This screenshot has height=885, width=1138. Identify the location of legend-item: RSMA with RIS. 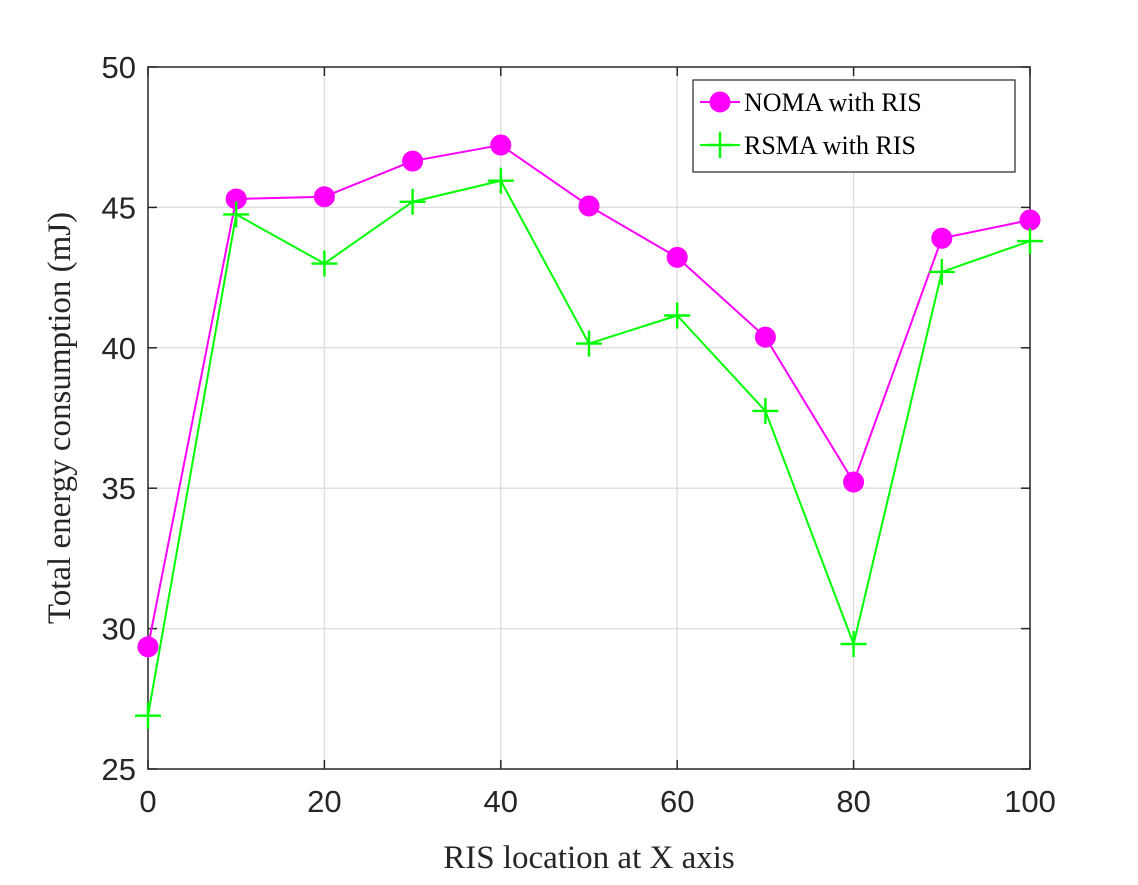
(808, 145).